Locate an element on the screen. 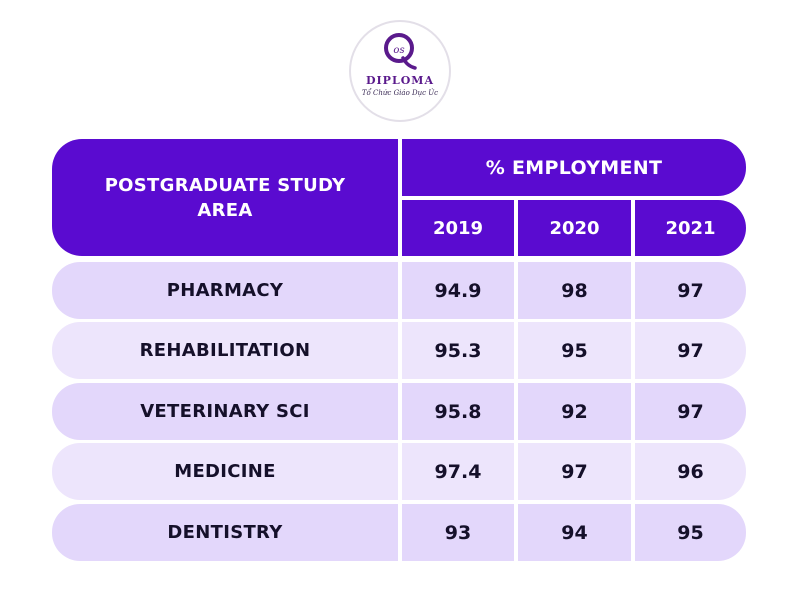 The image size is (800, 600). logo-subtitle: Tổ Chức Giáo Dục Úc is located at coordinates (400, 93).